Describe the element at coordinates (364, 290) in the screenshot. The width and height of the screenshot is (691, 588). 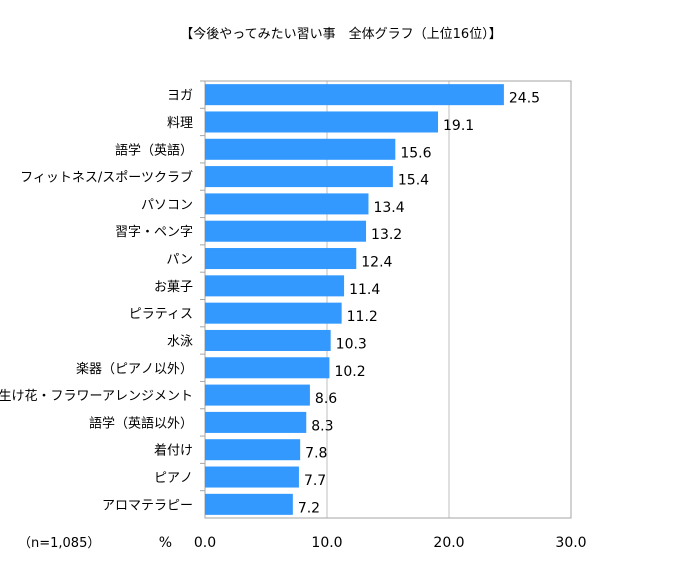
I see `value-label: 11.4` at that location.